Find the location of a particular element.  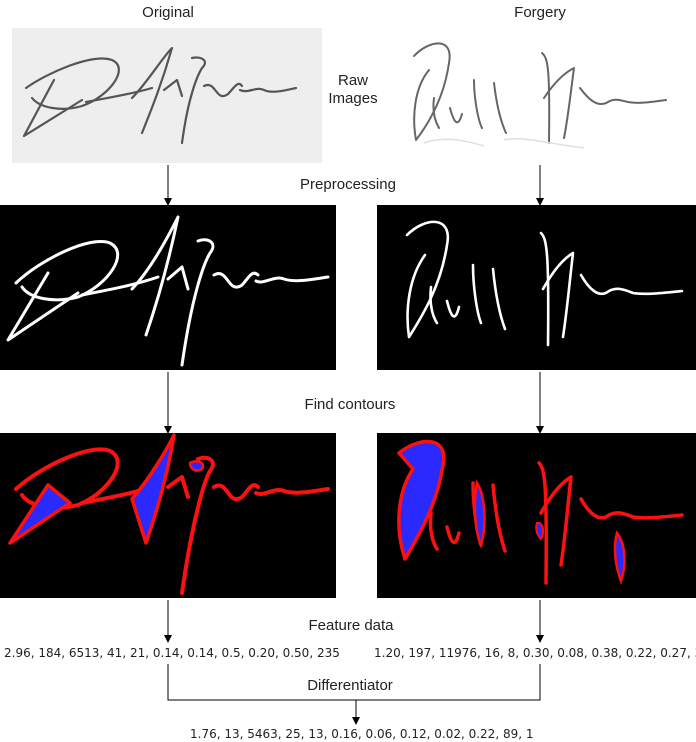

original-column-title: Original is located at coordinates (168, 12).